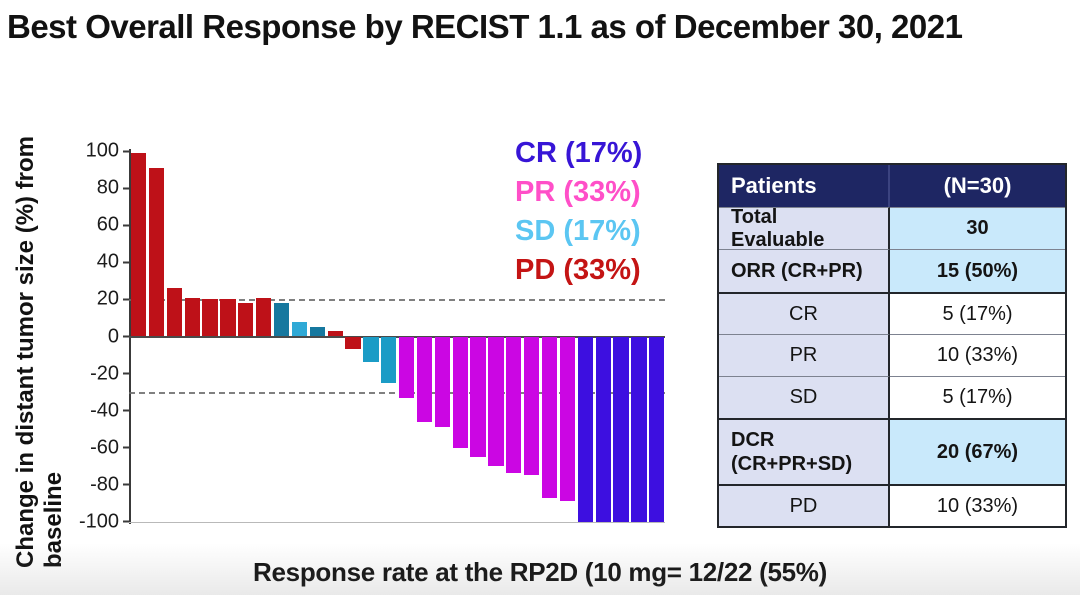 The height and width of the screenshot is (595, 1080). I want to click on y-tick-label: -60, so click(104, 447).